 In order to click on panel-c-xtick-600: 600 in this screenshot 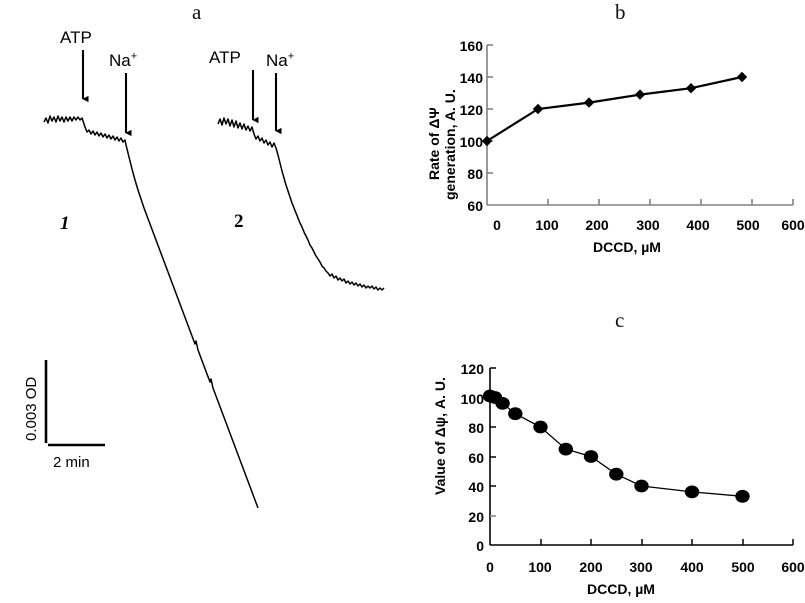, I will do `click(793, 567)`.